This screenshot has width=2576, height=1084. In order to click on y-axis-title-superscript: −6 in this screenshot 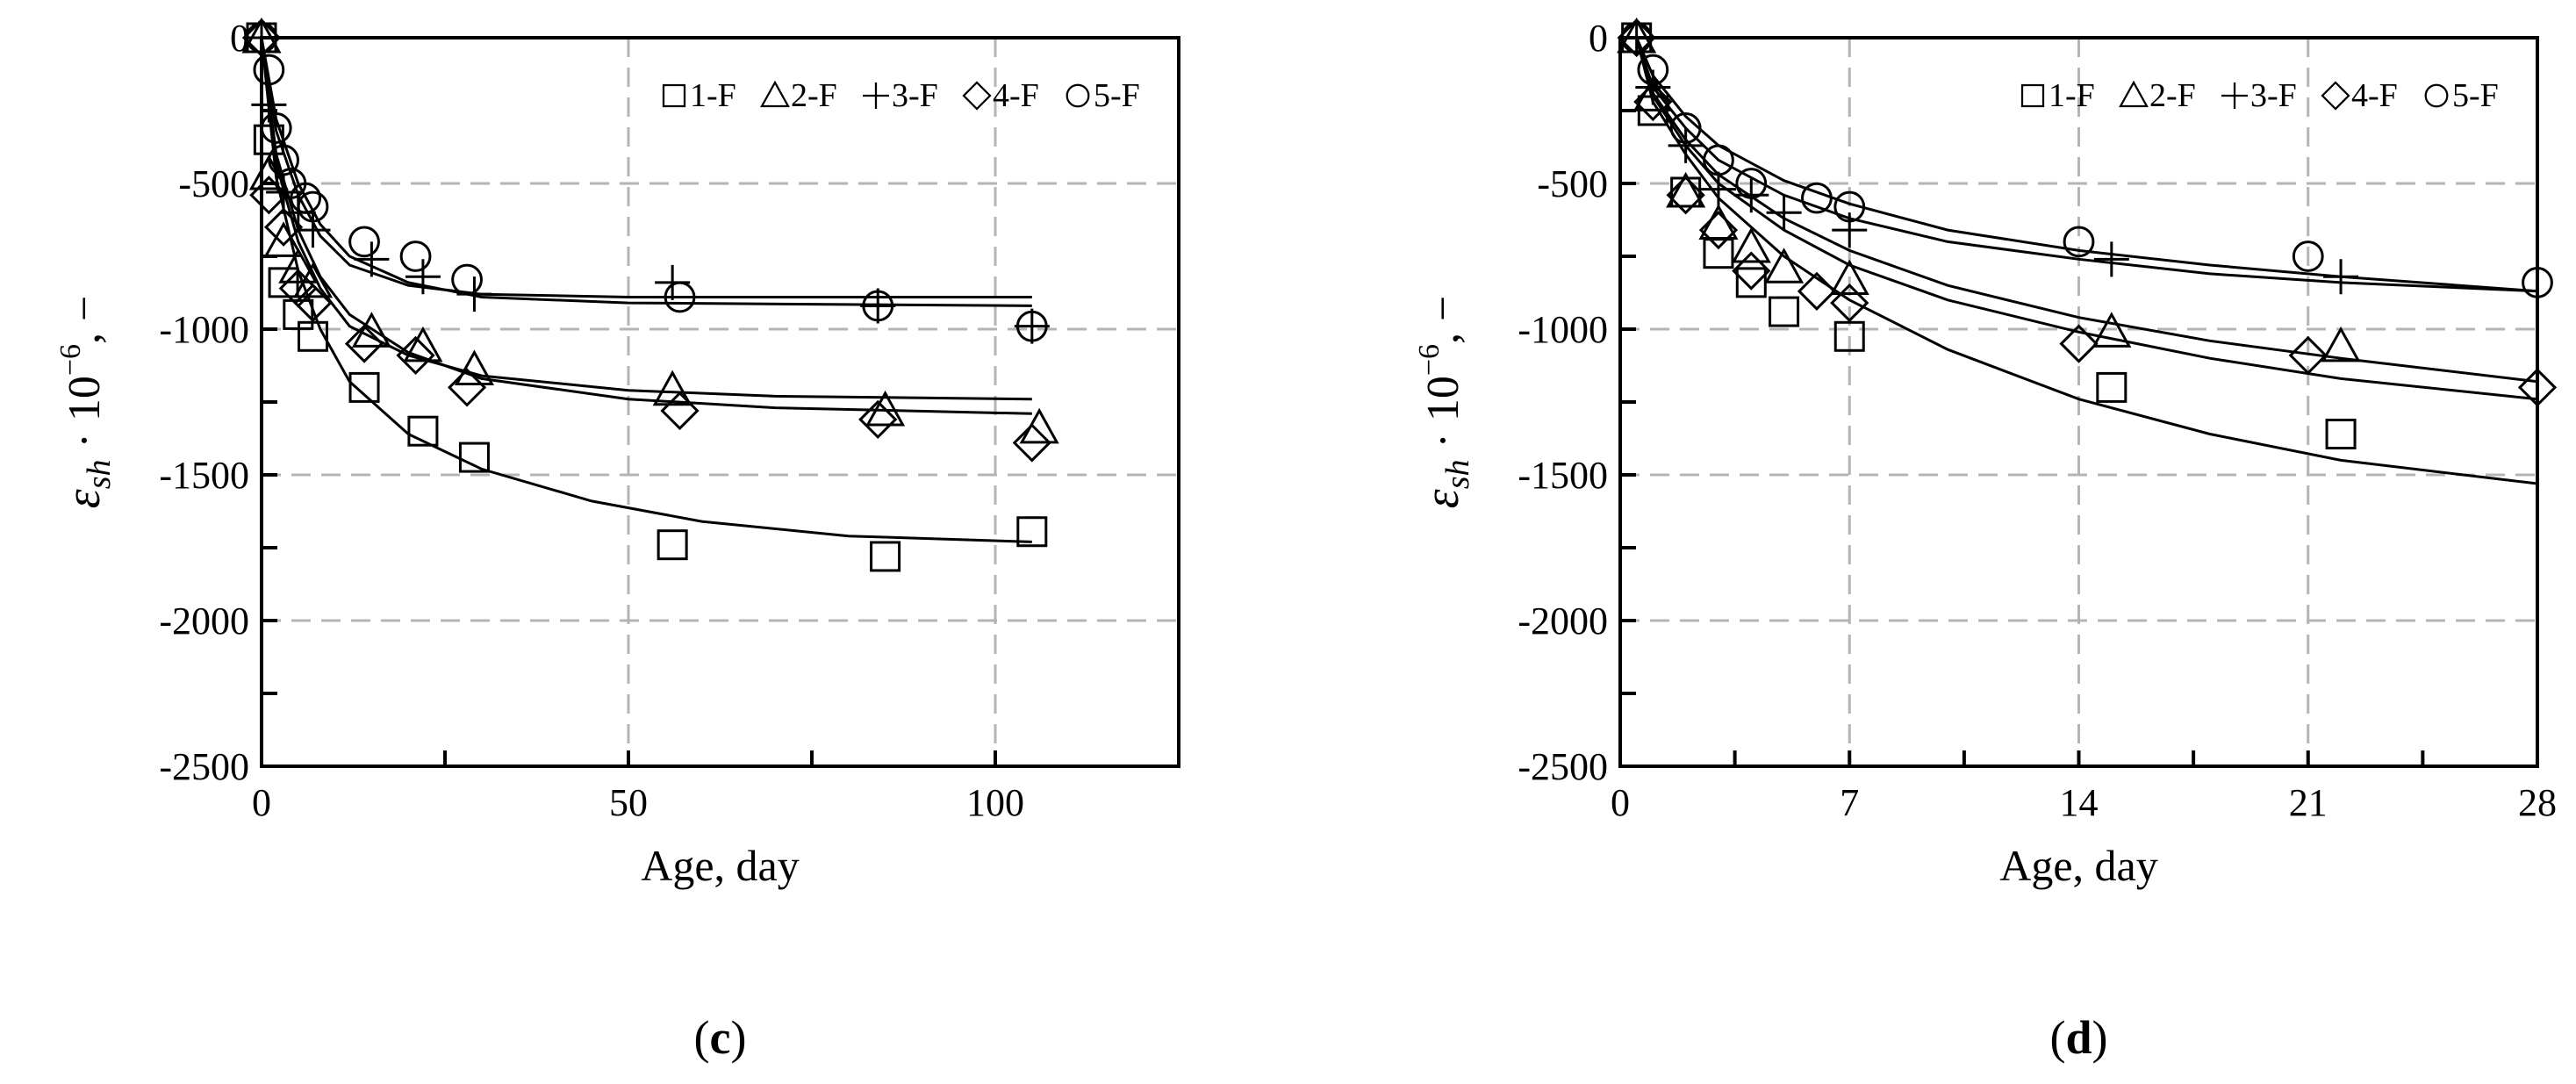, I will do `click(1429, 360)`.